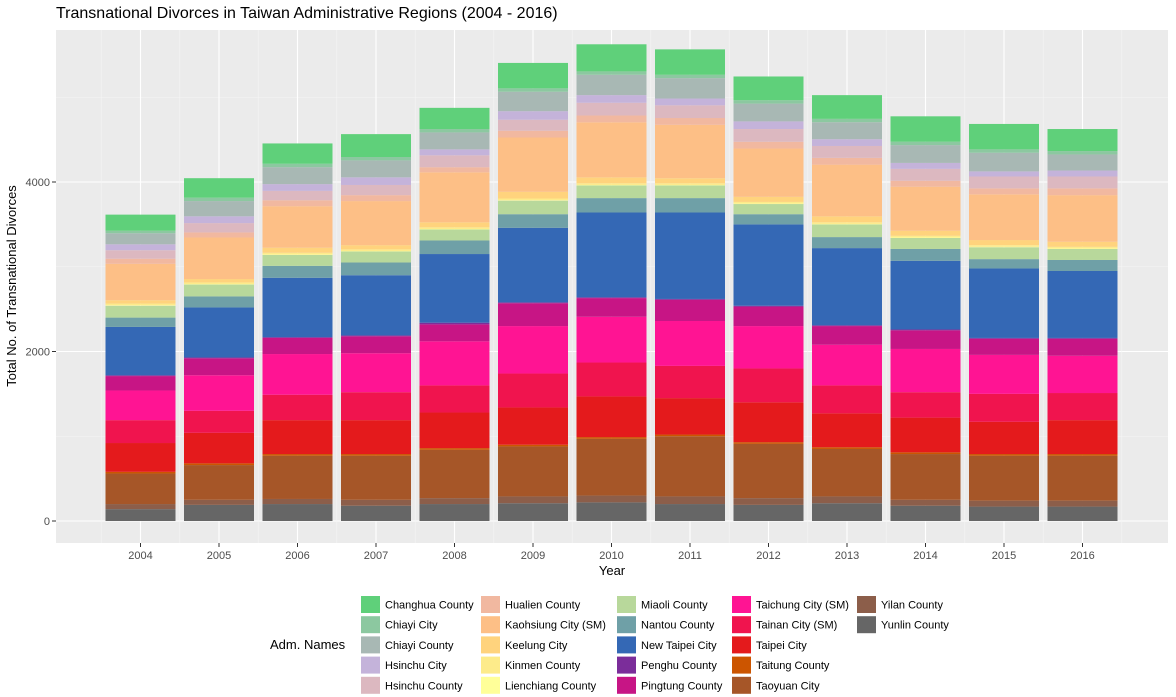 The image size is (1176, 697). What do you see at coordinates (912, 606) in the screenshot?
I see `legend-label: Yilan County` at bounding box center [912, 606].